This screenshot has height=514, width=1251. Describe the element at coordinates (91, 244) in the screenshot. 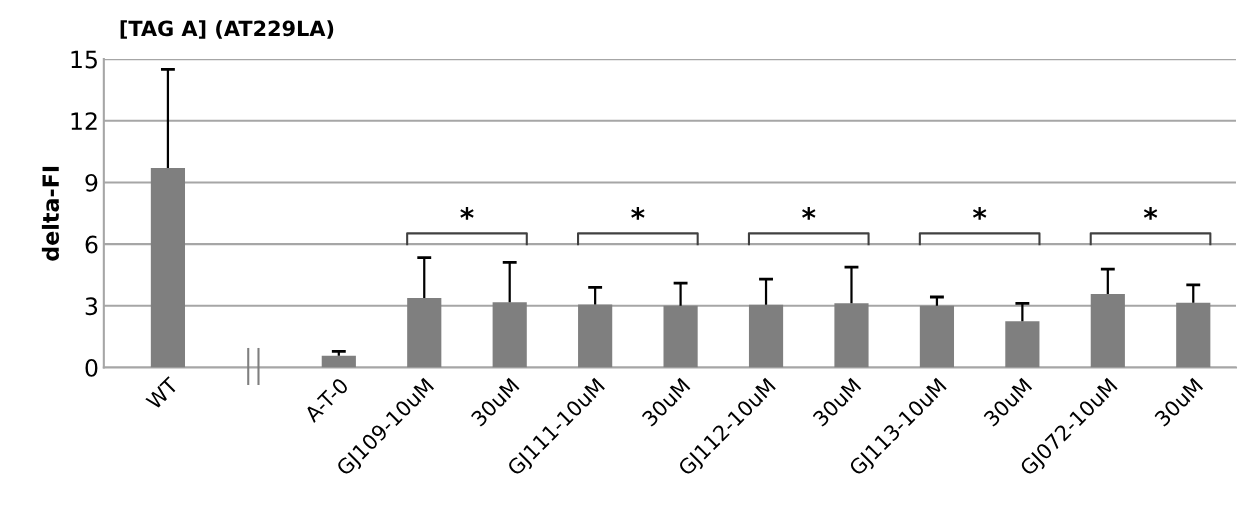

I see `y-tick-label: 6` at that location.